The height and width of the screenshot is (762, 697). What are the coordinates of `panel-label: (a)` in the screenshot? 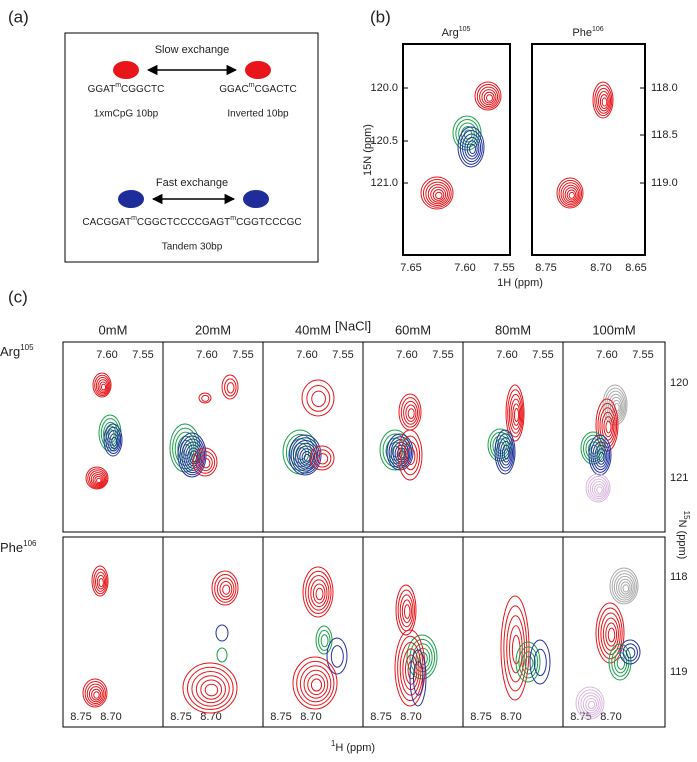 It's located at (18, 16).